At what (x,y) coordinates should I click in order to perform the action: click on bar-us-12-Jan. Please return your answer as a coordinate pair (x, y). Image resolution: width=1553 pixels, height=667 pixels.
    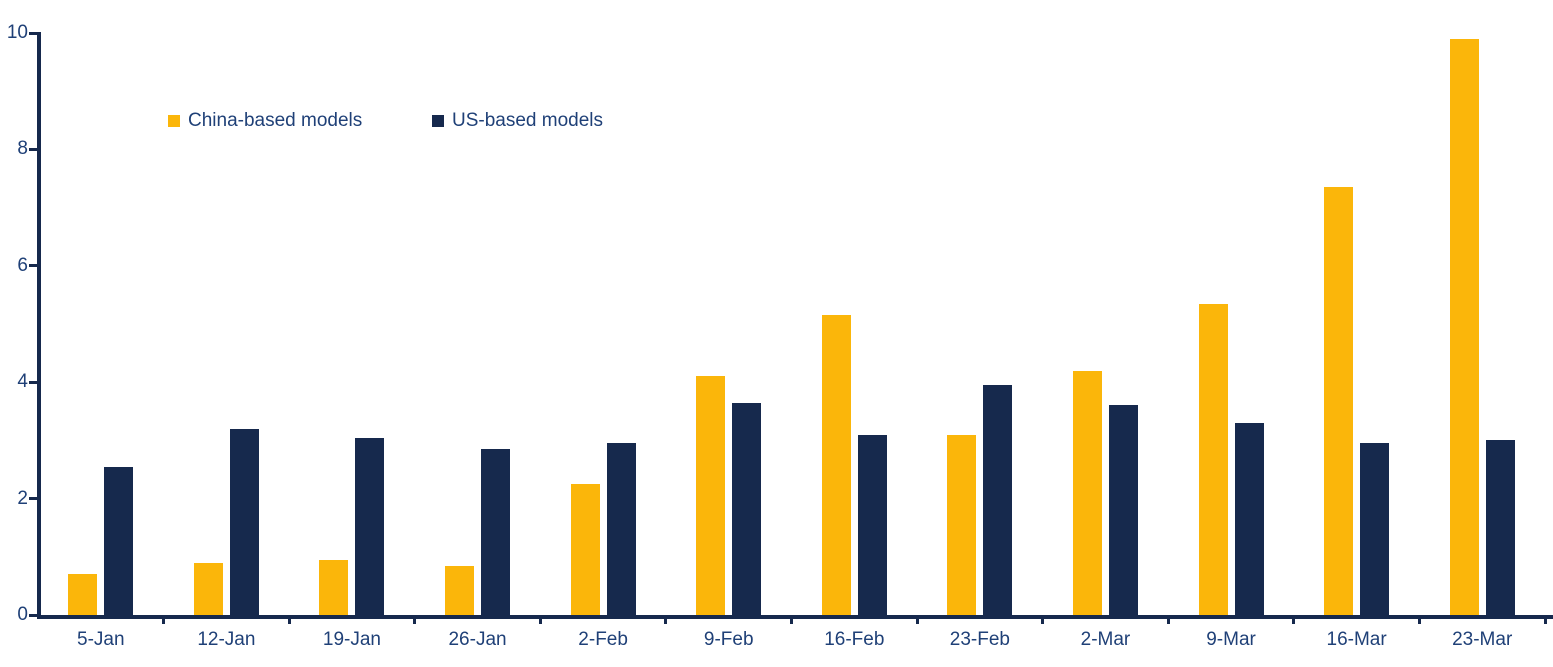
    Looking at the image, I should click on (244, 521).